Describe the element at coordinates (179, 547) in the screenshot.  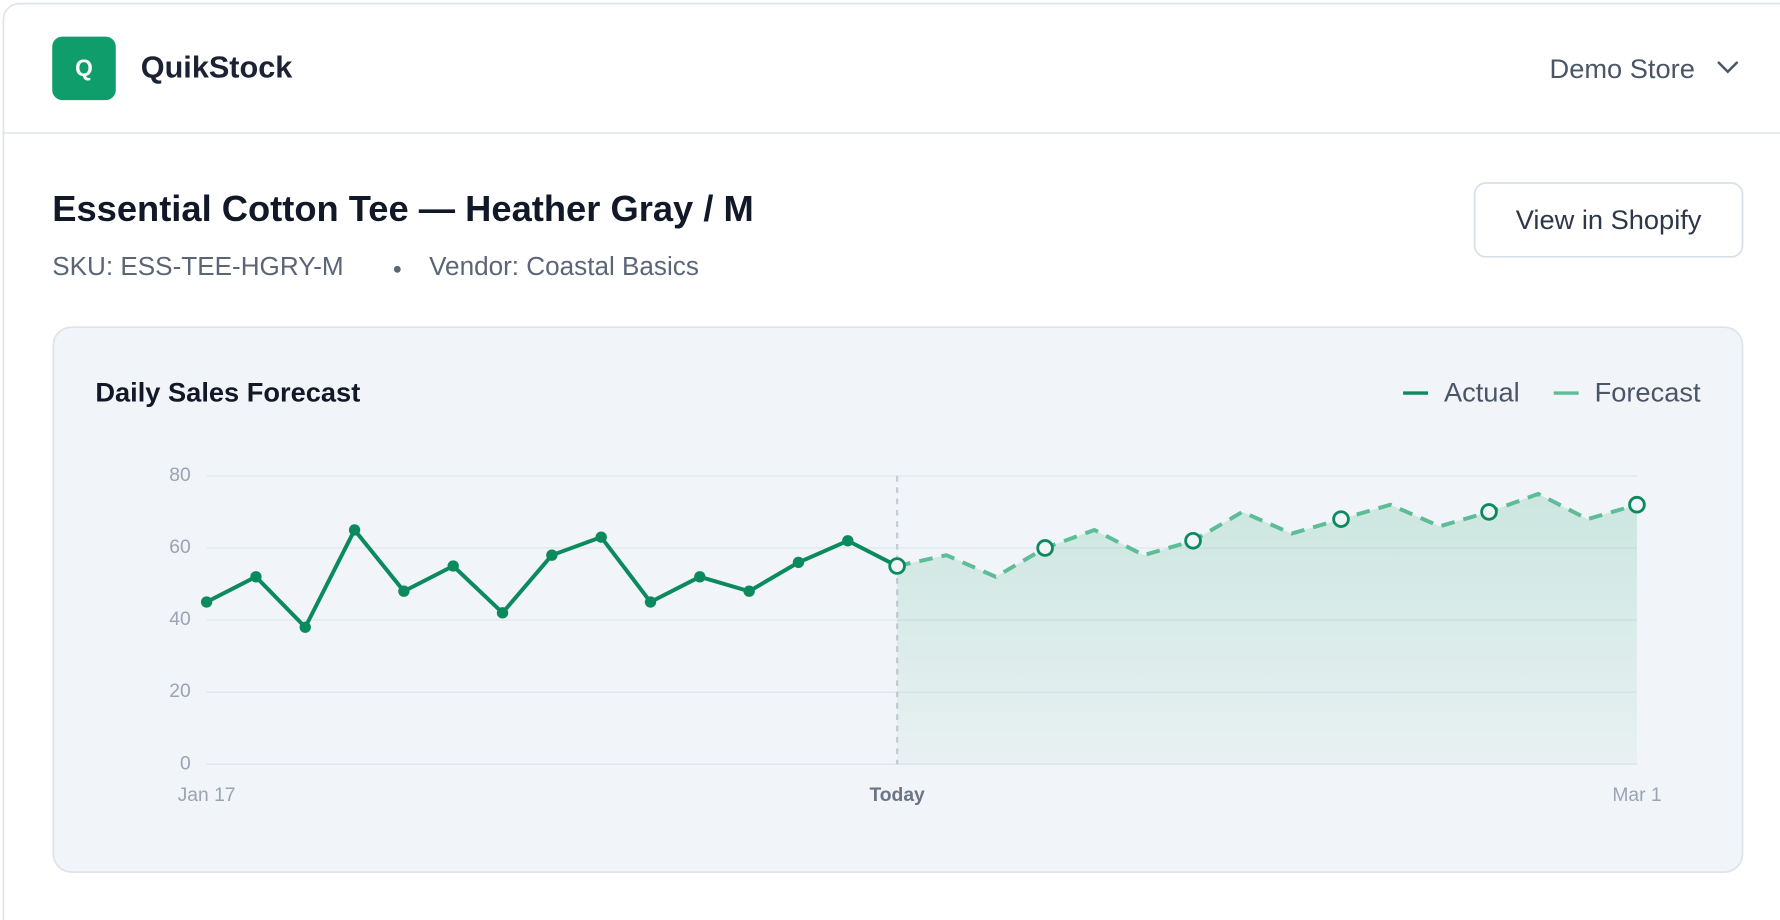
I see `y-tick-label: 60` at that location.